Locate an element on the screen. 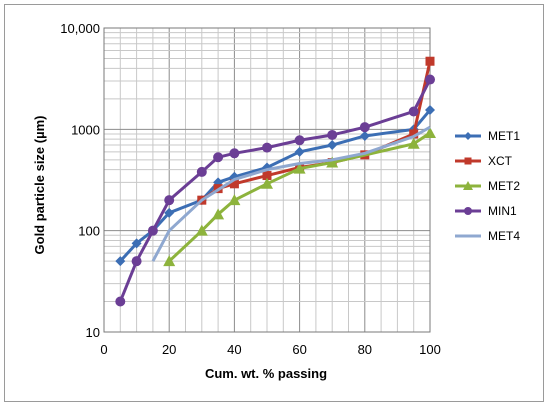  x-tick-label: 100 is located at coordinates (430, 349).